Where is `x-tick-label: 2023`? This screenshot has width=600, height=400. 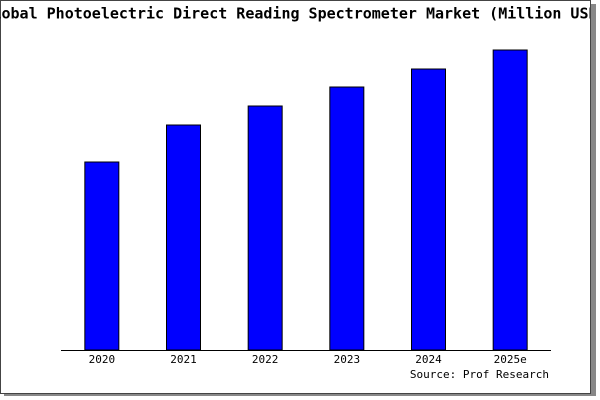
x-tick-label: 2023 is located at coordinates (347, 359).